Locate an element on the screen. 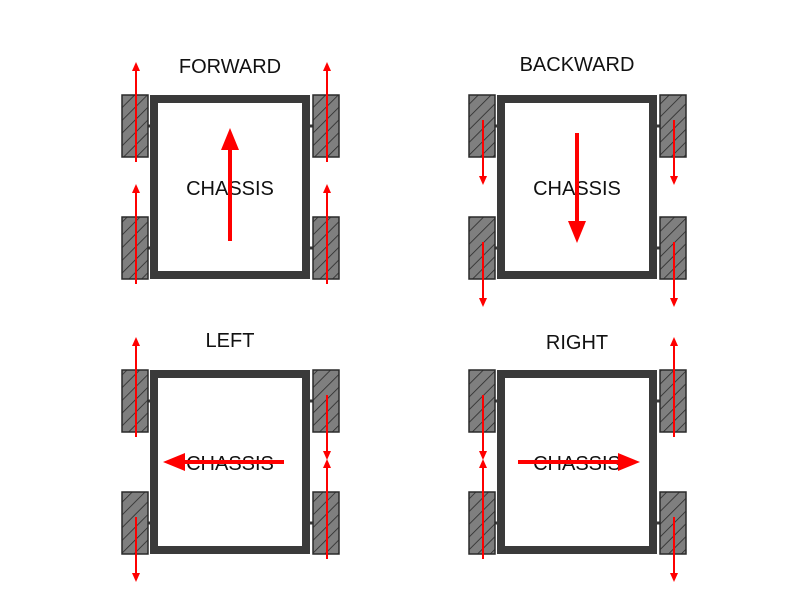 The image size is (800, 600). panel-backward: BACKWARDCHASSIS is located at coordinates (577, 180).